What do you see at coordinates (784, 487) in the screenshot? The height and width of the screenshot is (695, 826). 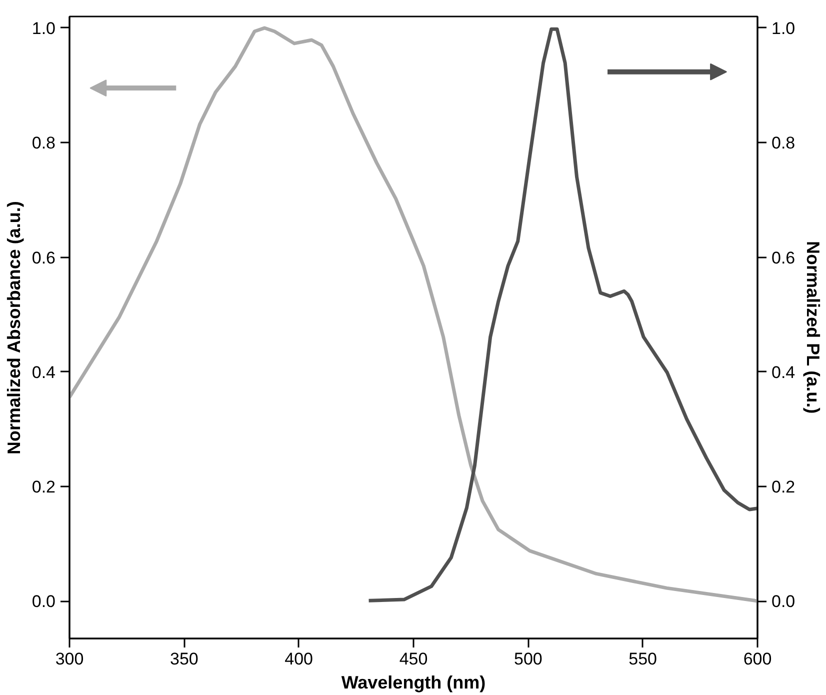 I see `y2-tick-label: 0.2` at bounding box center [784, 487].